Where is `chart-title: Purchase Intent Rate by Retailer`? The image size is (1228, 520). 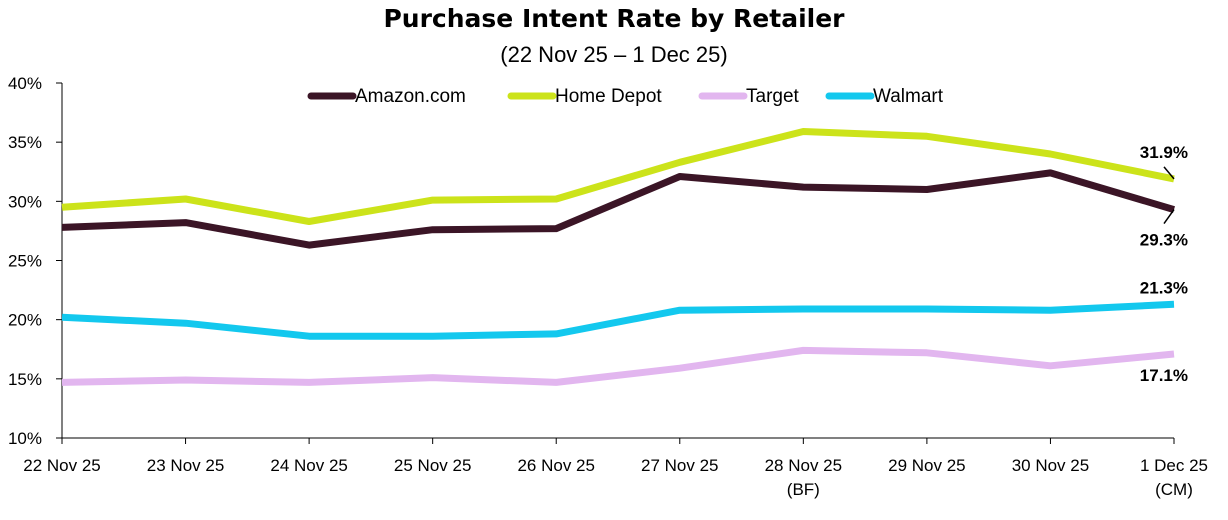
chart-title: Purchase Intent Rate by Retailer is located at coordinates (614, 18).